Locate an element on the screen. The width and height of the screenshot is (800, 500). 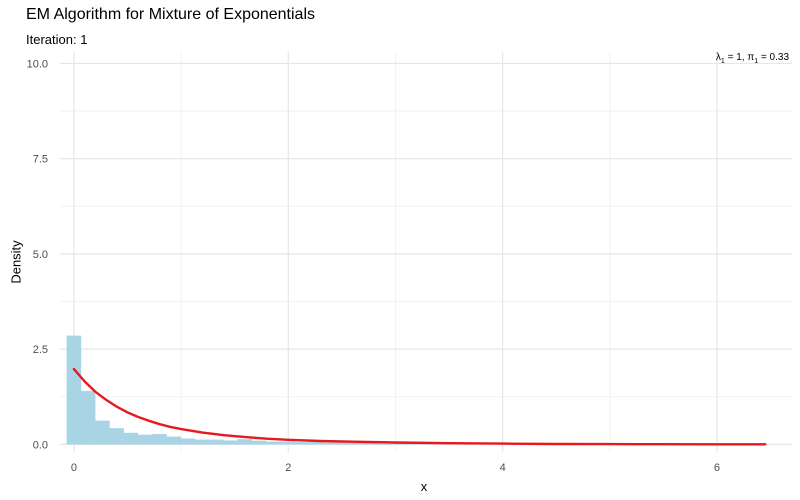
pi-symbol: π is located at coordinates (751, 57).